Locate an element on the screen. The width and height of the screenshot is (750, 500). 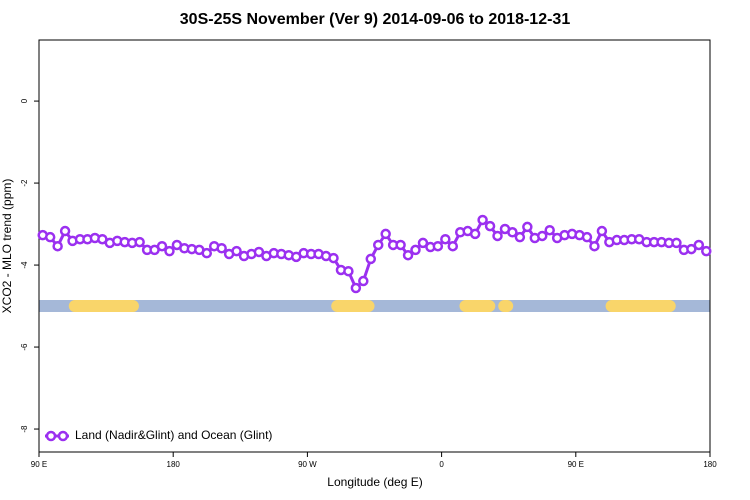
y-tick-label: 0 is located at coordinates (24, 100).